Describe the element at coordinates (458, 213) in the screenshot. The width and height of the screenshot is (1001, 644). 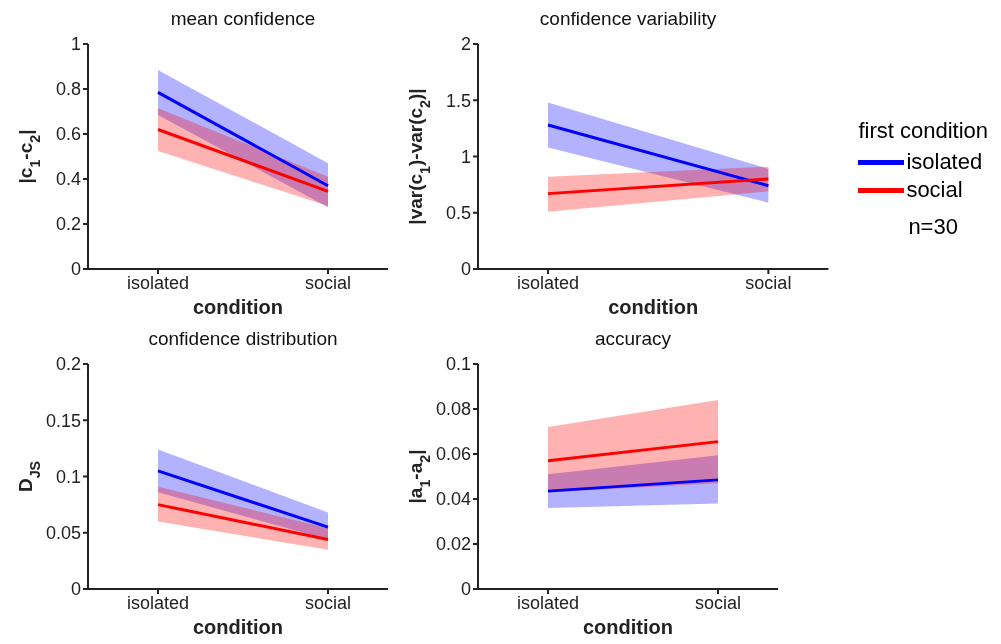
I see `y-tick-label: 0.5` at that location.